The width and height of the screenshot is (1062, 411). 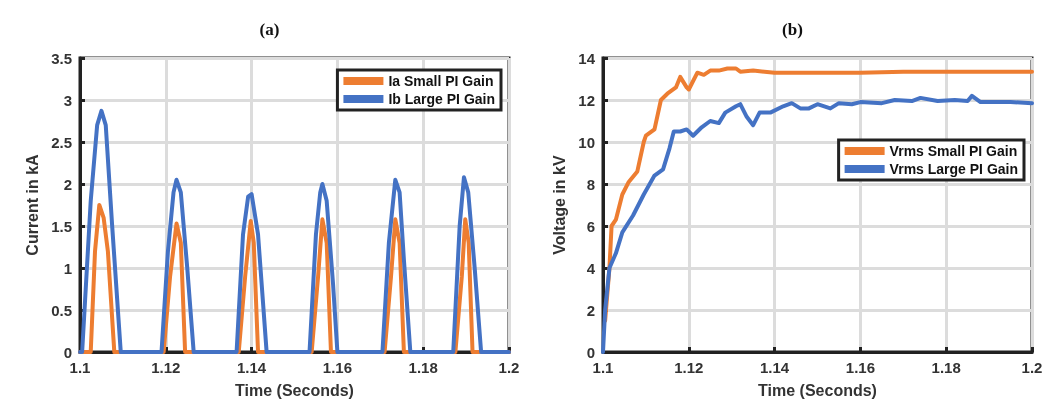 I want to click on y-axis-title: Voltage in kV, so click(x=559, y=205).